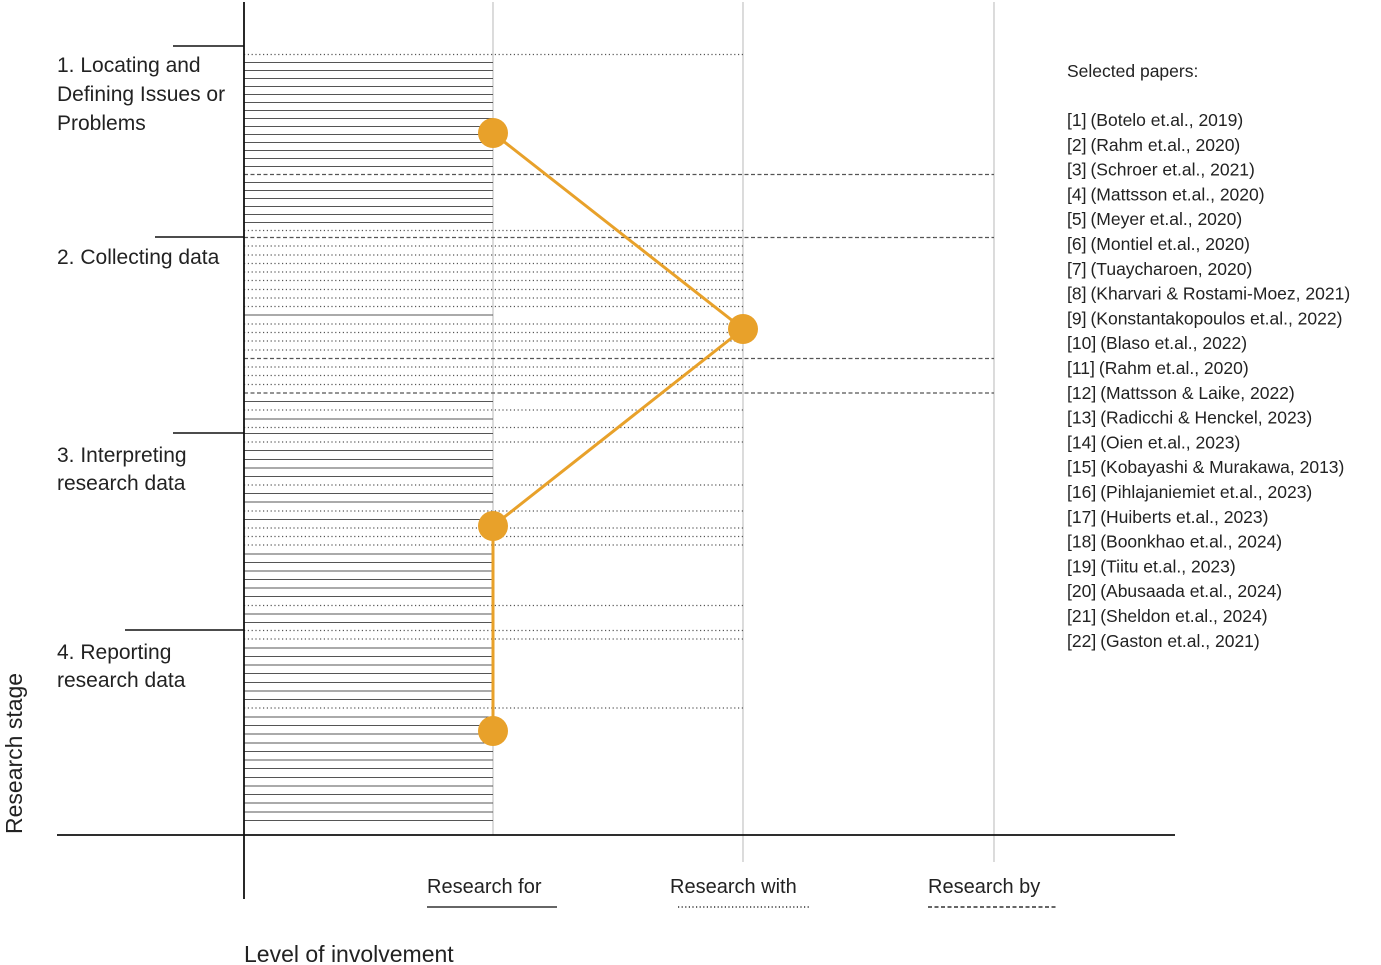  Describe the element at coordinates (1172, 170) in the screenshot. I see `paper-citation: (Schroer et.al., 2021)` at that location.